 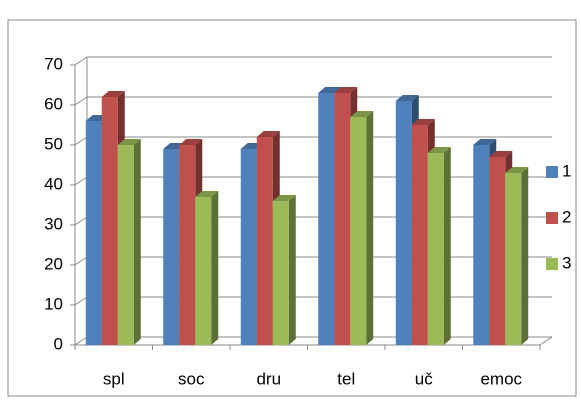 I want to click on y-tick-label: 10, so click(x=53, y=303).